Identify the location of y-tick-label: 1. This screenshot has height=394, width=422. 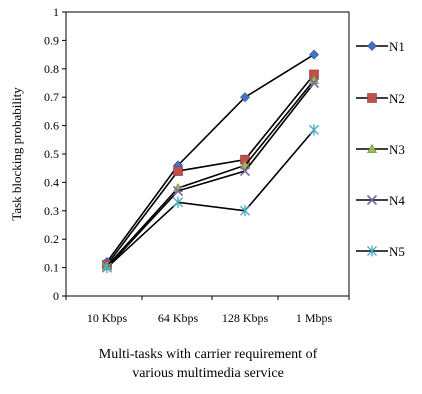
(56, 12).